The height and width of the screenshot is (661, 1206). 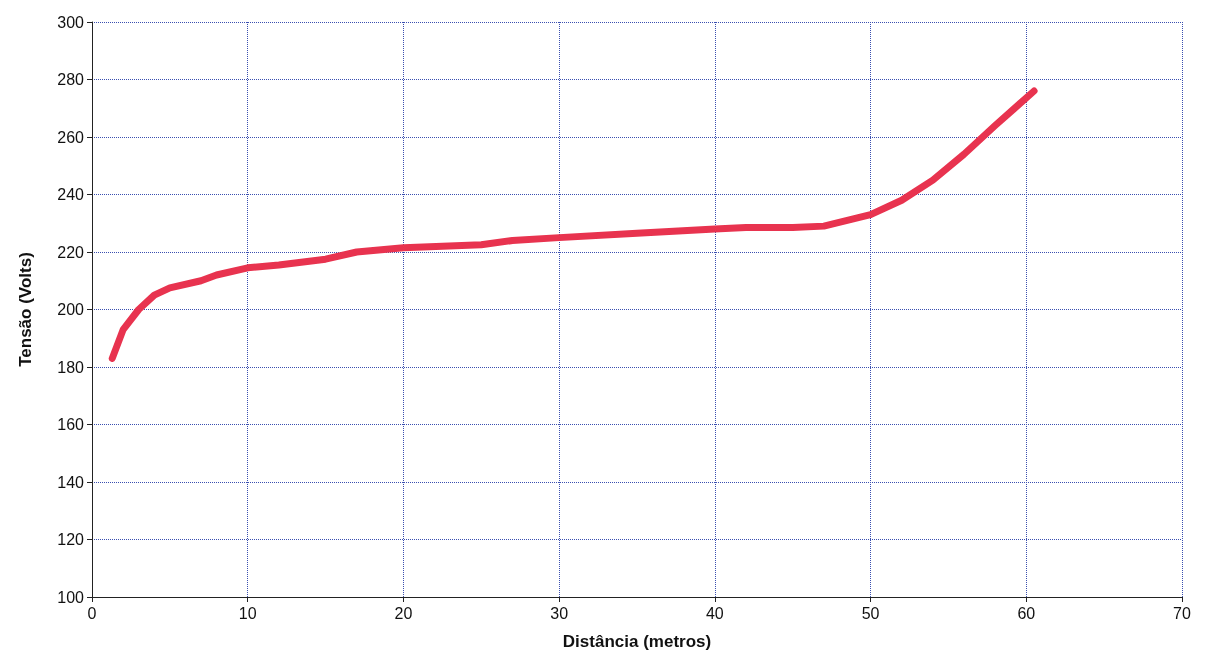 What do you see at coordinates (637, 641) in the screenshot?
I see `x-axis-title: Distância (metros)` at bounding box center [637, 641].